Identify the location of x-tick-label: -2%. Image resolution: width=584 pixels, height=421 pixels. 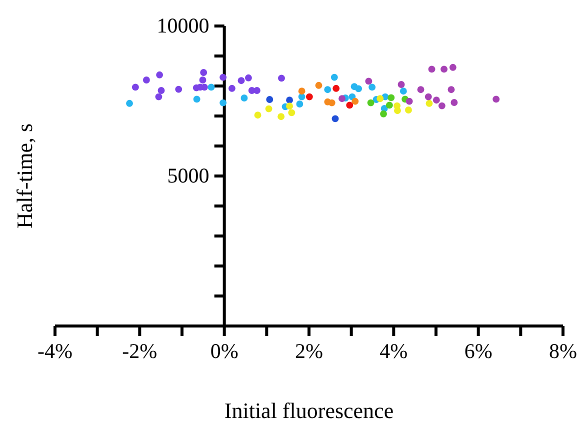
(140, 350).